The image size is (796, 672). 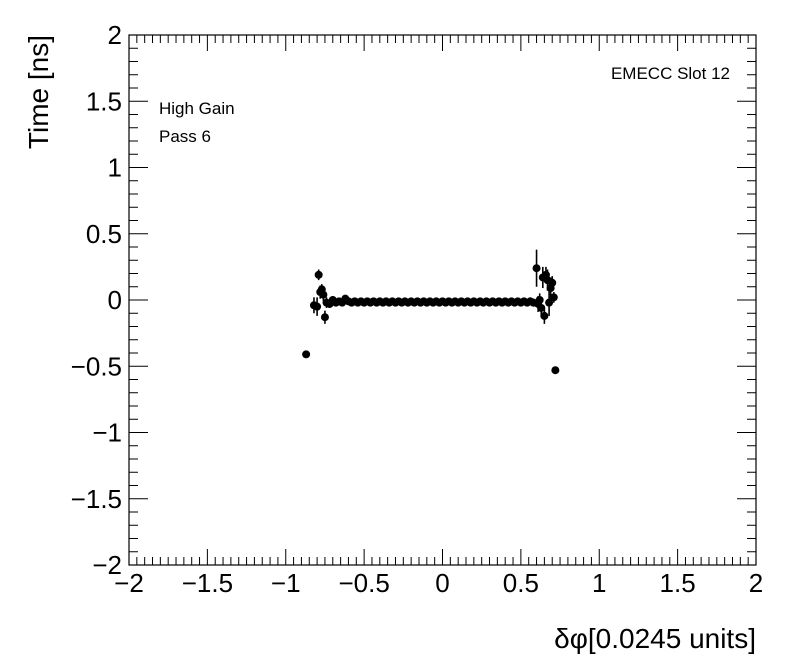 What do you see at coordinates (599, 583) in the screenshot?
I see `x-tick-label: 1` at bounding box center [599, 583].